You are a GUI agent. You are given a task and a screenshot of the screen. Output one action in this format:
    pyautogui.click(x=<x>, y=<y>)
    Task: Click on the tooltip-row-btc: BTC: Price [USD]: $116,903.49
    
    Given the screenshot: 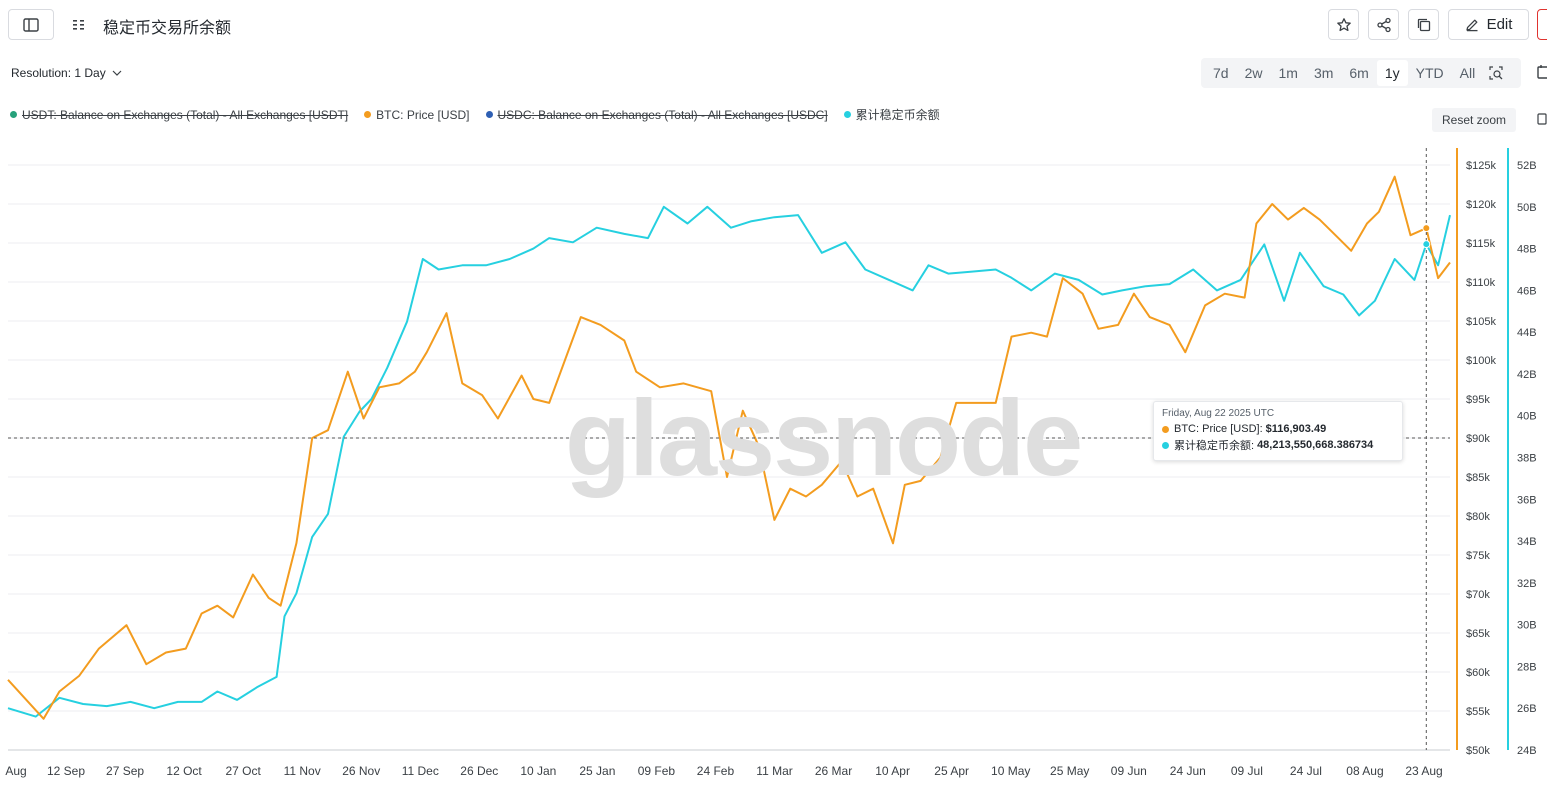 What is the action you would take?
    pyautogui.click(x=1278, y=429)
    